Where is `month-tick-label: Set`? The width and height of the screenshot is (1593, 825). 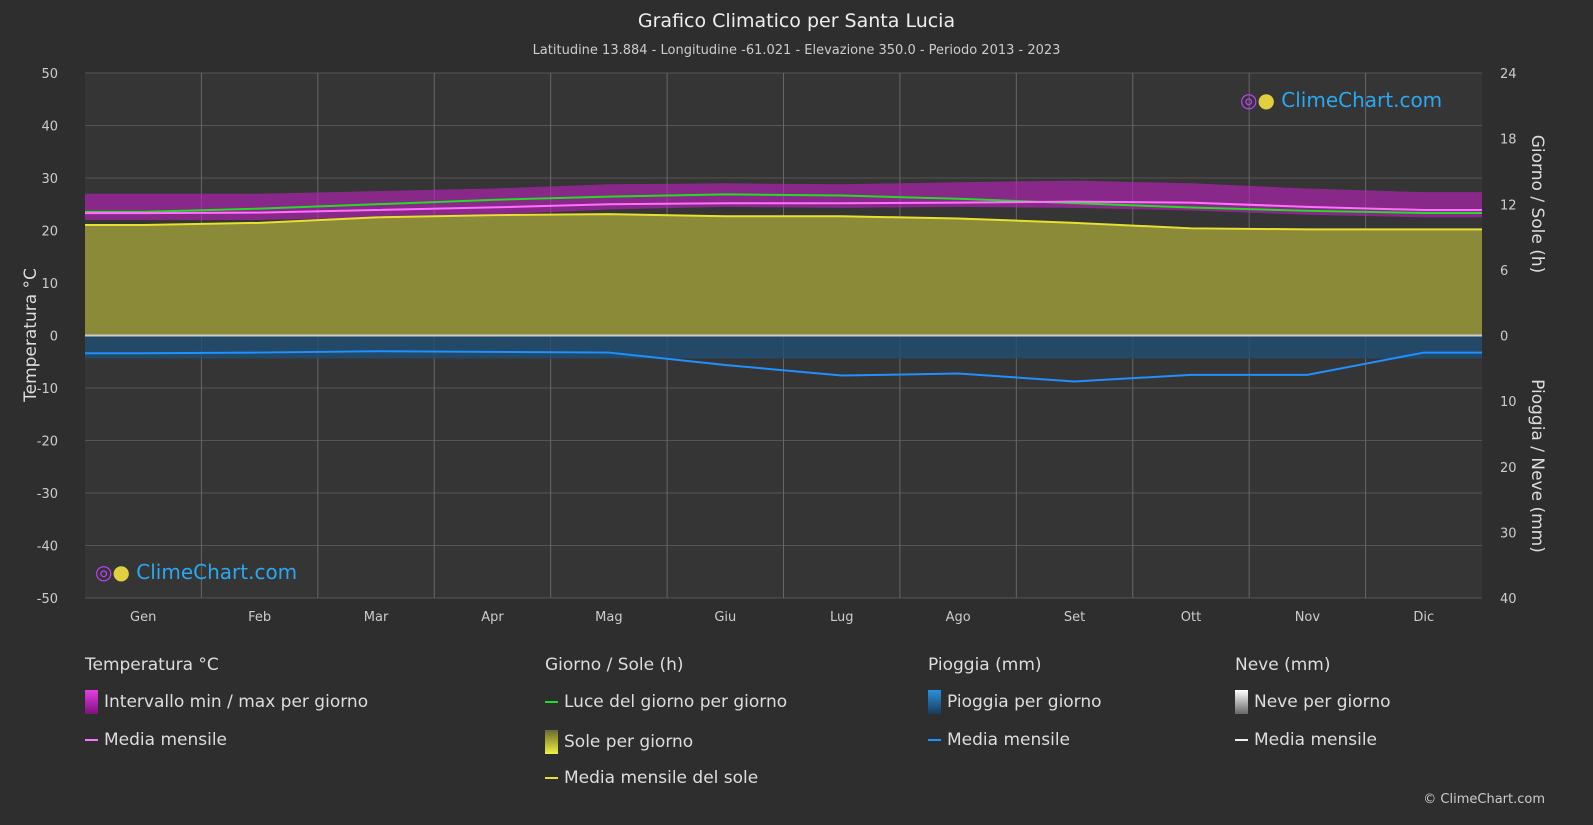
month-tick-label: Set is located at coordinates (1074, 617).